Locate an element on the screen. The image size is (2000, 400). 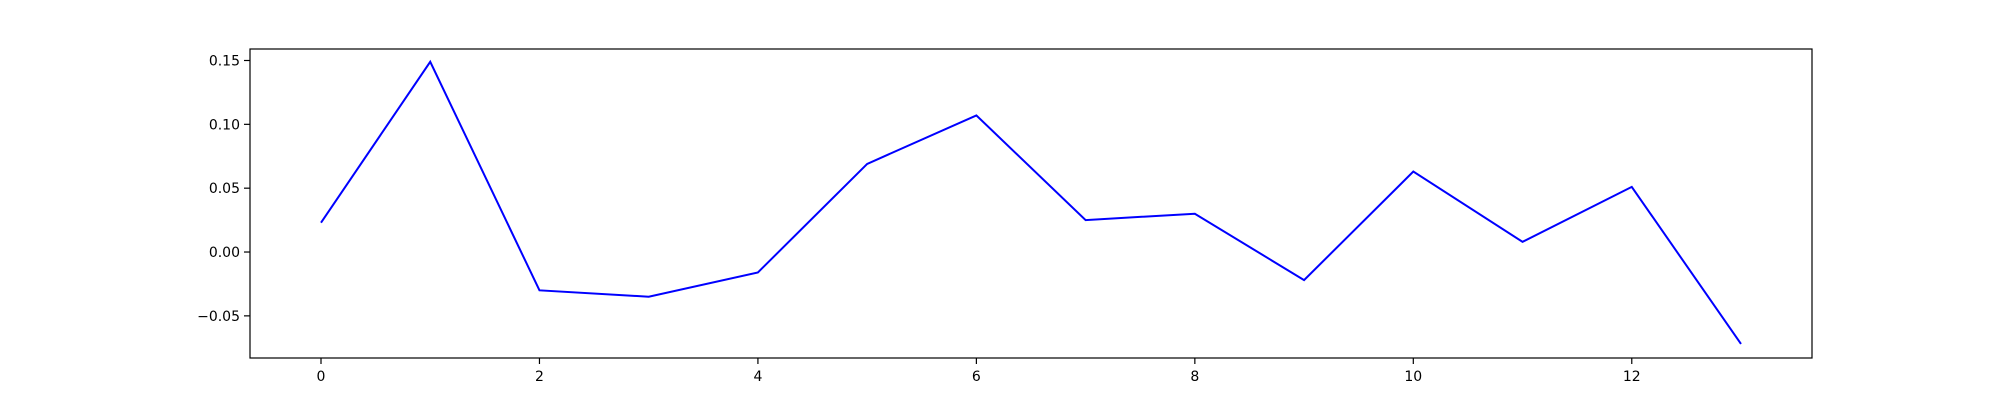
y-tick-label: 0.10 is located at coordinates (224, 125).